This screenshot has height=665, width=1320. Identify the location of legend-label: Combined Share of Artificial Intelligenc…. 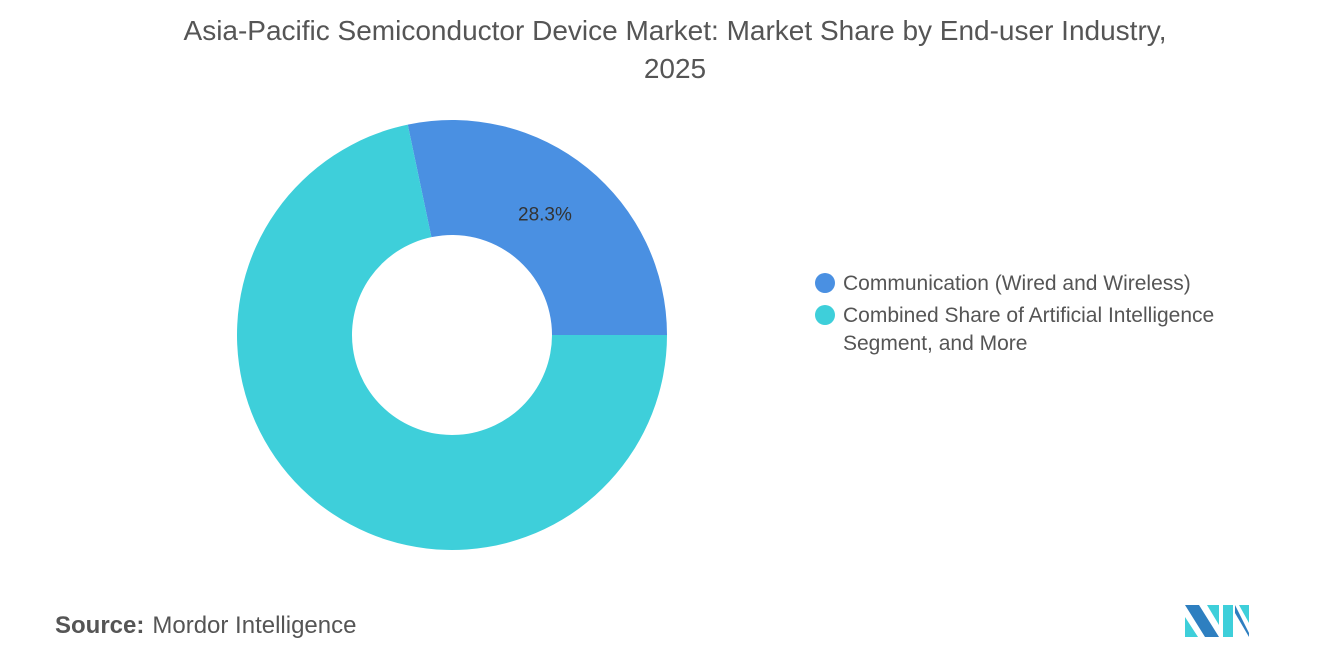
(1029, 329).